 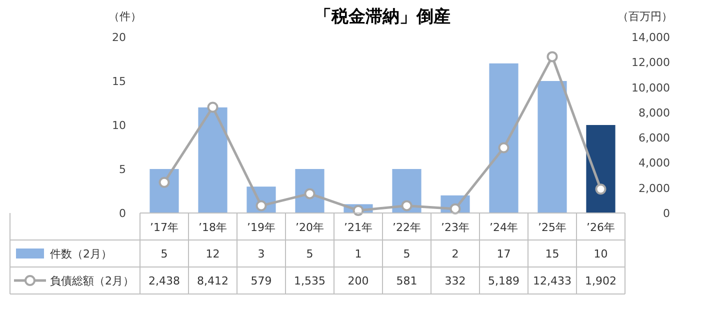 What do you see at coordinates (164, 281) in the screenshot?
I see `data-label: 2,438` at bounding box center [164, 281].